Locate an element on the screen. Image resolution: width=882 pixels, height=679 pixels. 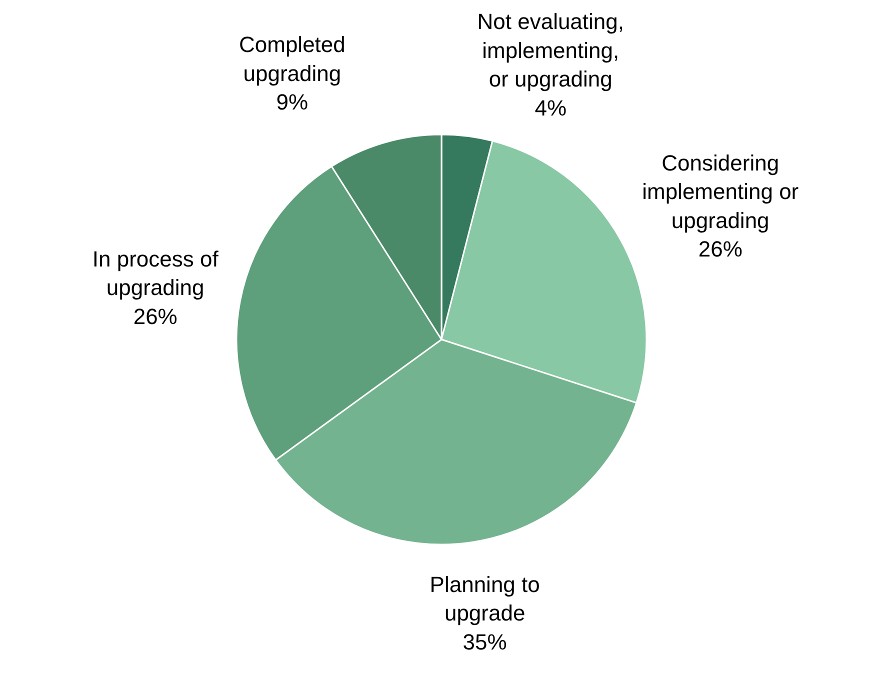
slice-label: Completed upgrading is located at coordinates (292, 59).